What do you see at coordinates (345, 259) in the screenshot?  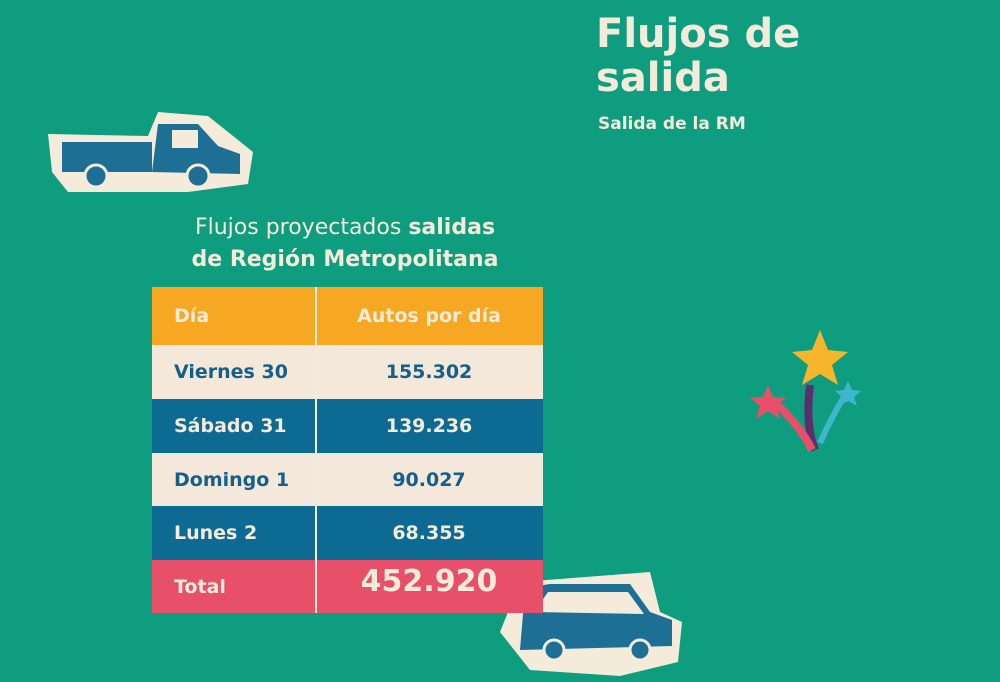 I see `caption-bold: de Región Metropolitana` at bounding box center [345, 259].